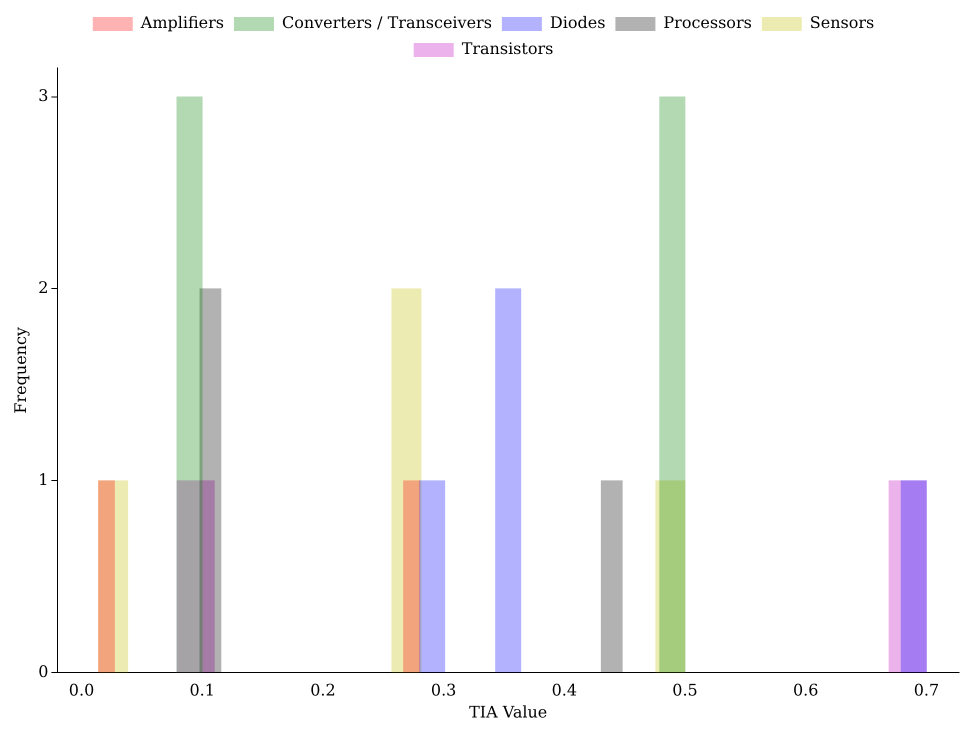 The height and width of the screenshot is (729, 963). I want to click on legend-label: Amplifiers, so click(182, 22).